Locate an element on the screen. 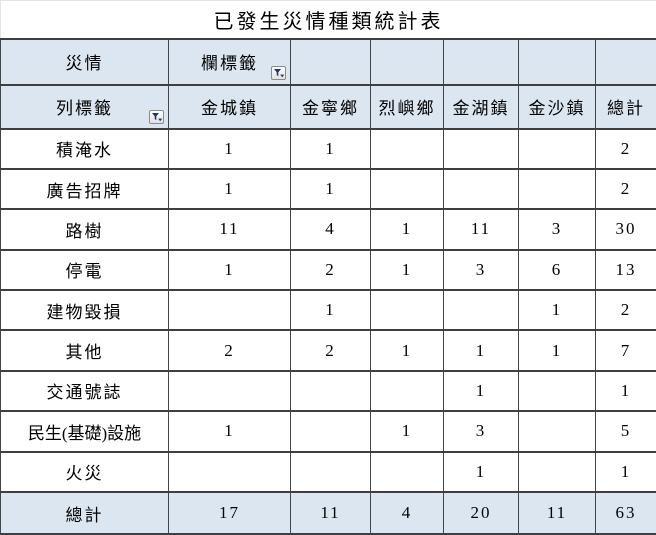  corner-cell: 災情 is located at coordinates (84, 61).